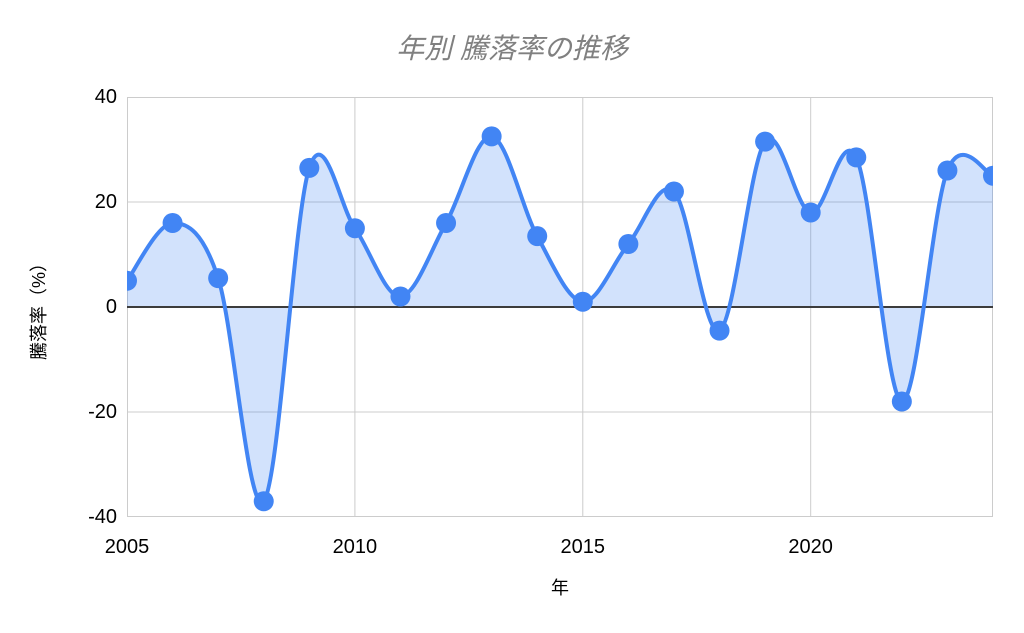 The width and height of the screenshot is (1024, 633). Describe the element at coordinates (105, 97) in the screenshot. I see `y-tick-label: 40` at that location.